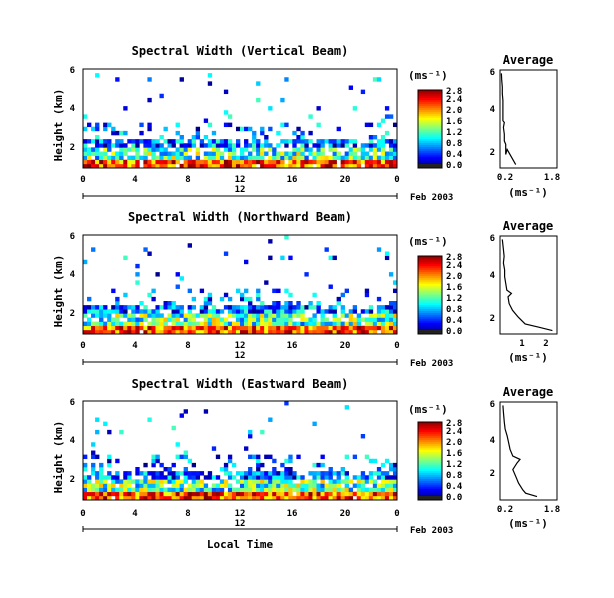 The image size is (614, 598). What do you see at coordinates (454, 144) in the screenshot?
I see `cb-tick: 0.8` at bounding box center [454, 144].